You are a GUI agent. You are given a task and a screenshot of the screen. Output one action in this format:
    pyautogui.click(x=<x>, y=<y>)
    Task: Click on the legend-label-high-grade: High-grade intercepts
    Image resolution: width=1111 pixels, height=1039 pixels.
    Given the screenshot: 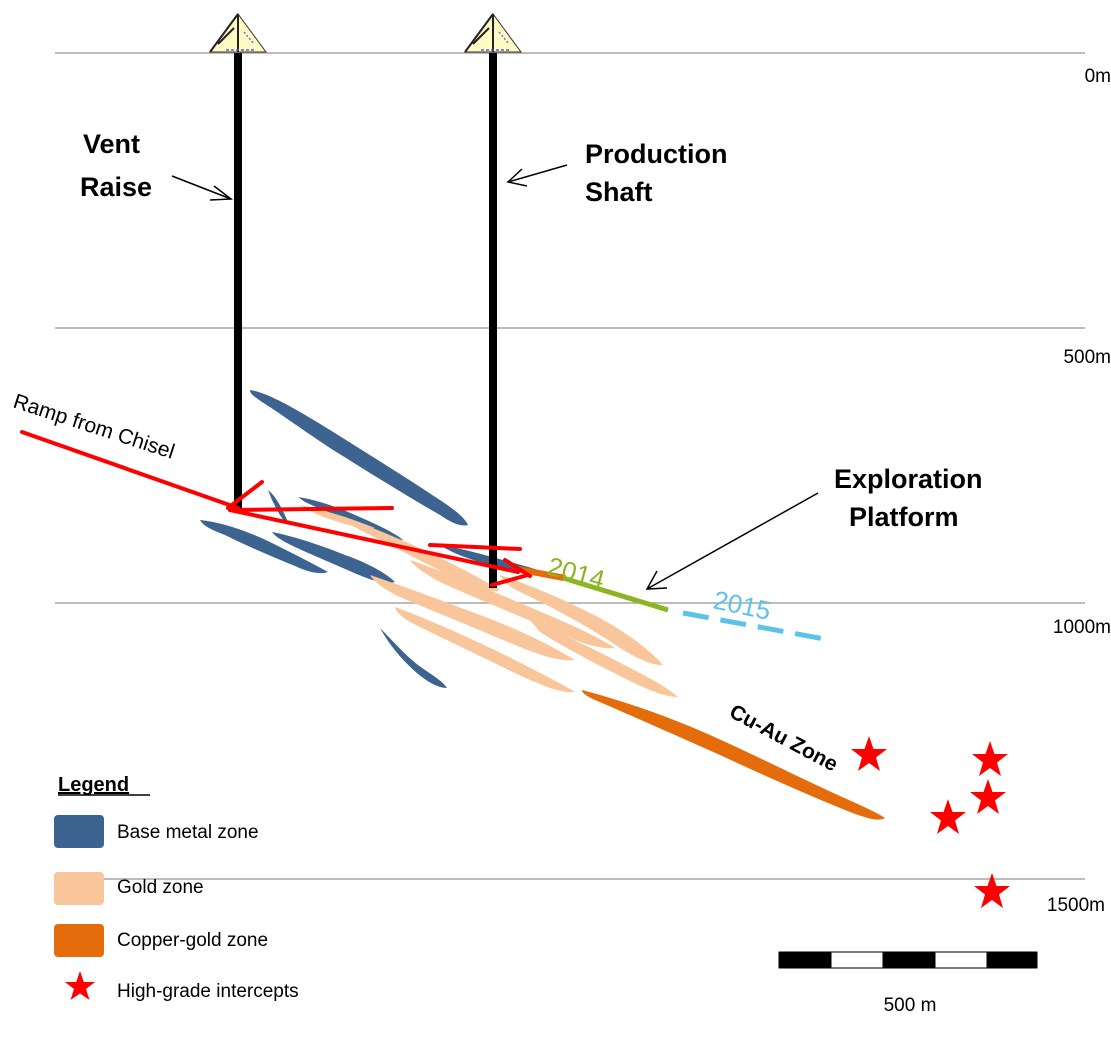 What is the action you would take?
    pyautogui.click(x=208, y=991)
    